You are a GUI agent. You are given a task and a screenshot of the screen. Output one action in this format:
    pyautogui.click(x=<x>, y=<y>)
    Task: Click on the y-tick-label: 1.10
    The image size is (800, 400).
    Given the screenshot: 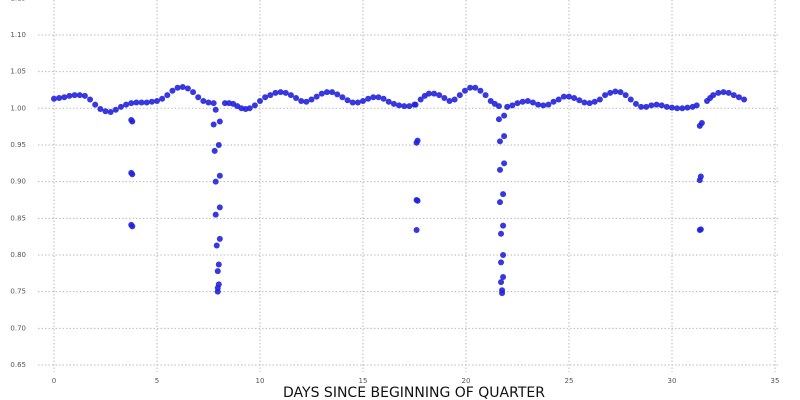 What is the action you would take?
    pyautogui.click(x=18, y=35)
    